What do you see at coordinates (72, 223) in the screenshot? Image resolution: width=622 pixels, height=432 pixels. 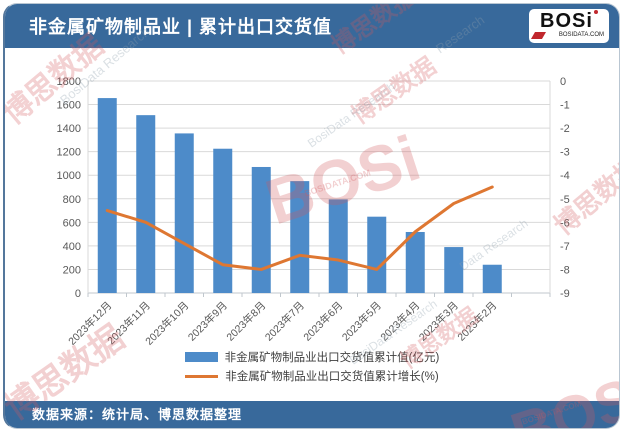 I see `svg-text: 600` at bounding box center [72, 223].